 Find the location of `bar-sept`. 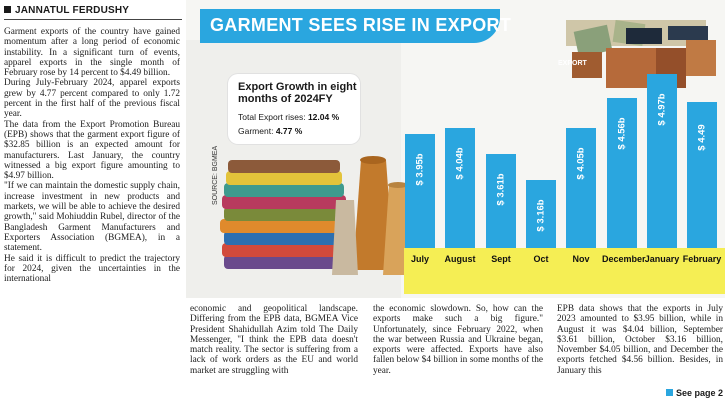

bar-sept is located at coordinates (501, 201).